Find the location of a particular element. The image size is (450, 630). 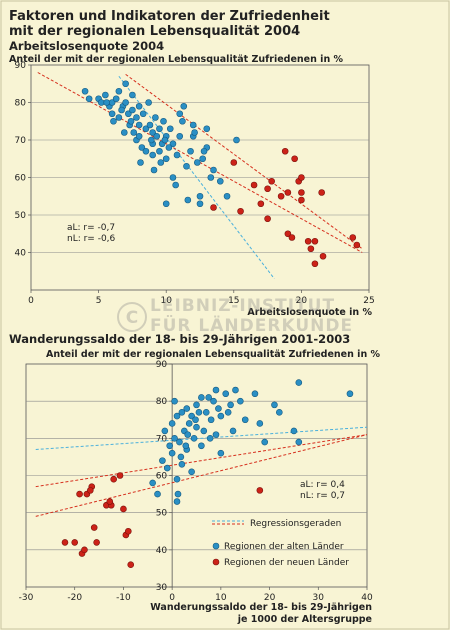

chart1-xtick-label: 0 is located at coordinates (31, 301).